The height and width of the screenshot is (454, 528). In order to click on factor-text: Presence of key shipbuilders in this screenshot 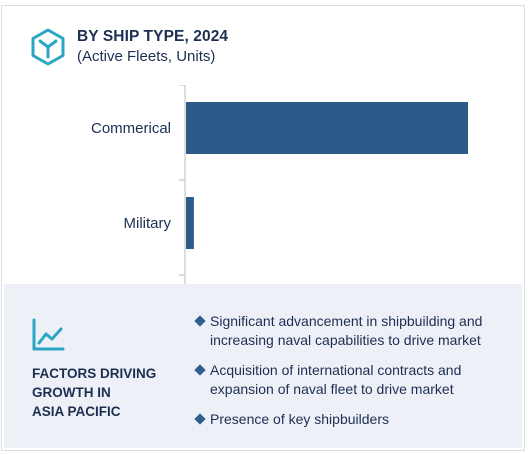, I will do `click(299, 419)`.